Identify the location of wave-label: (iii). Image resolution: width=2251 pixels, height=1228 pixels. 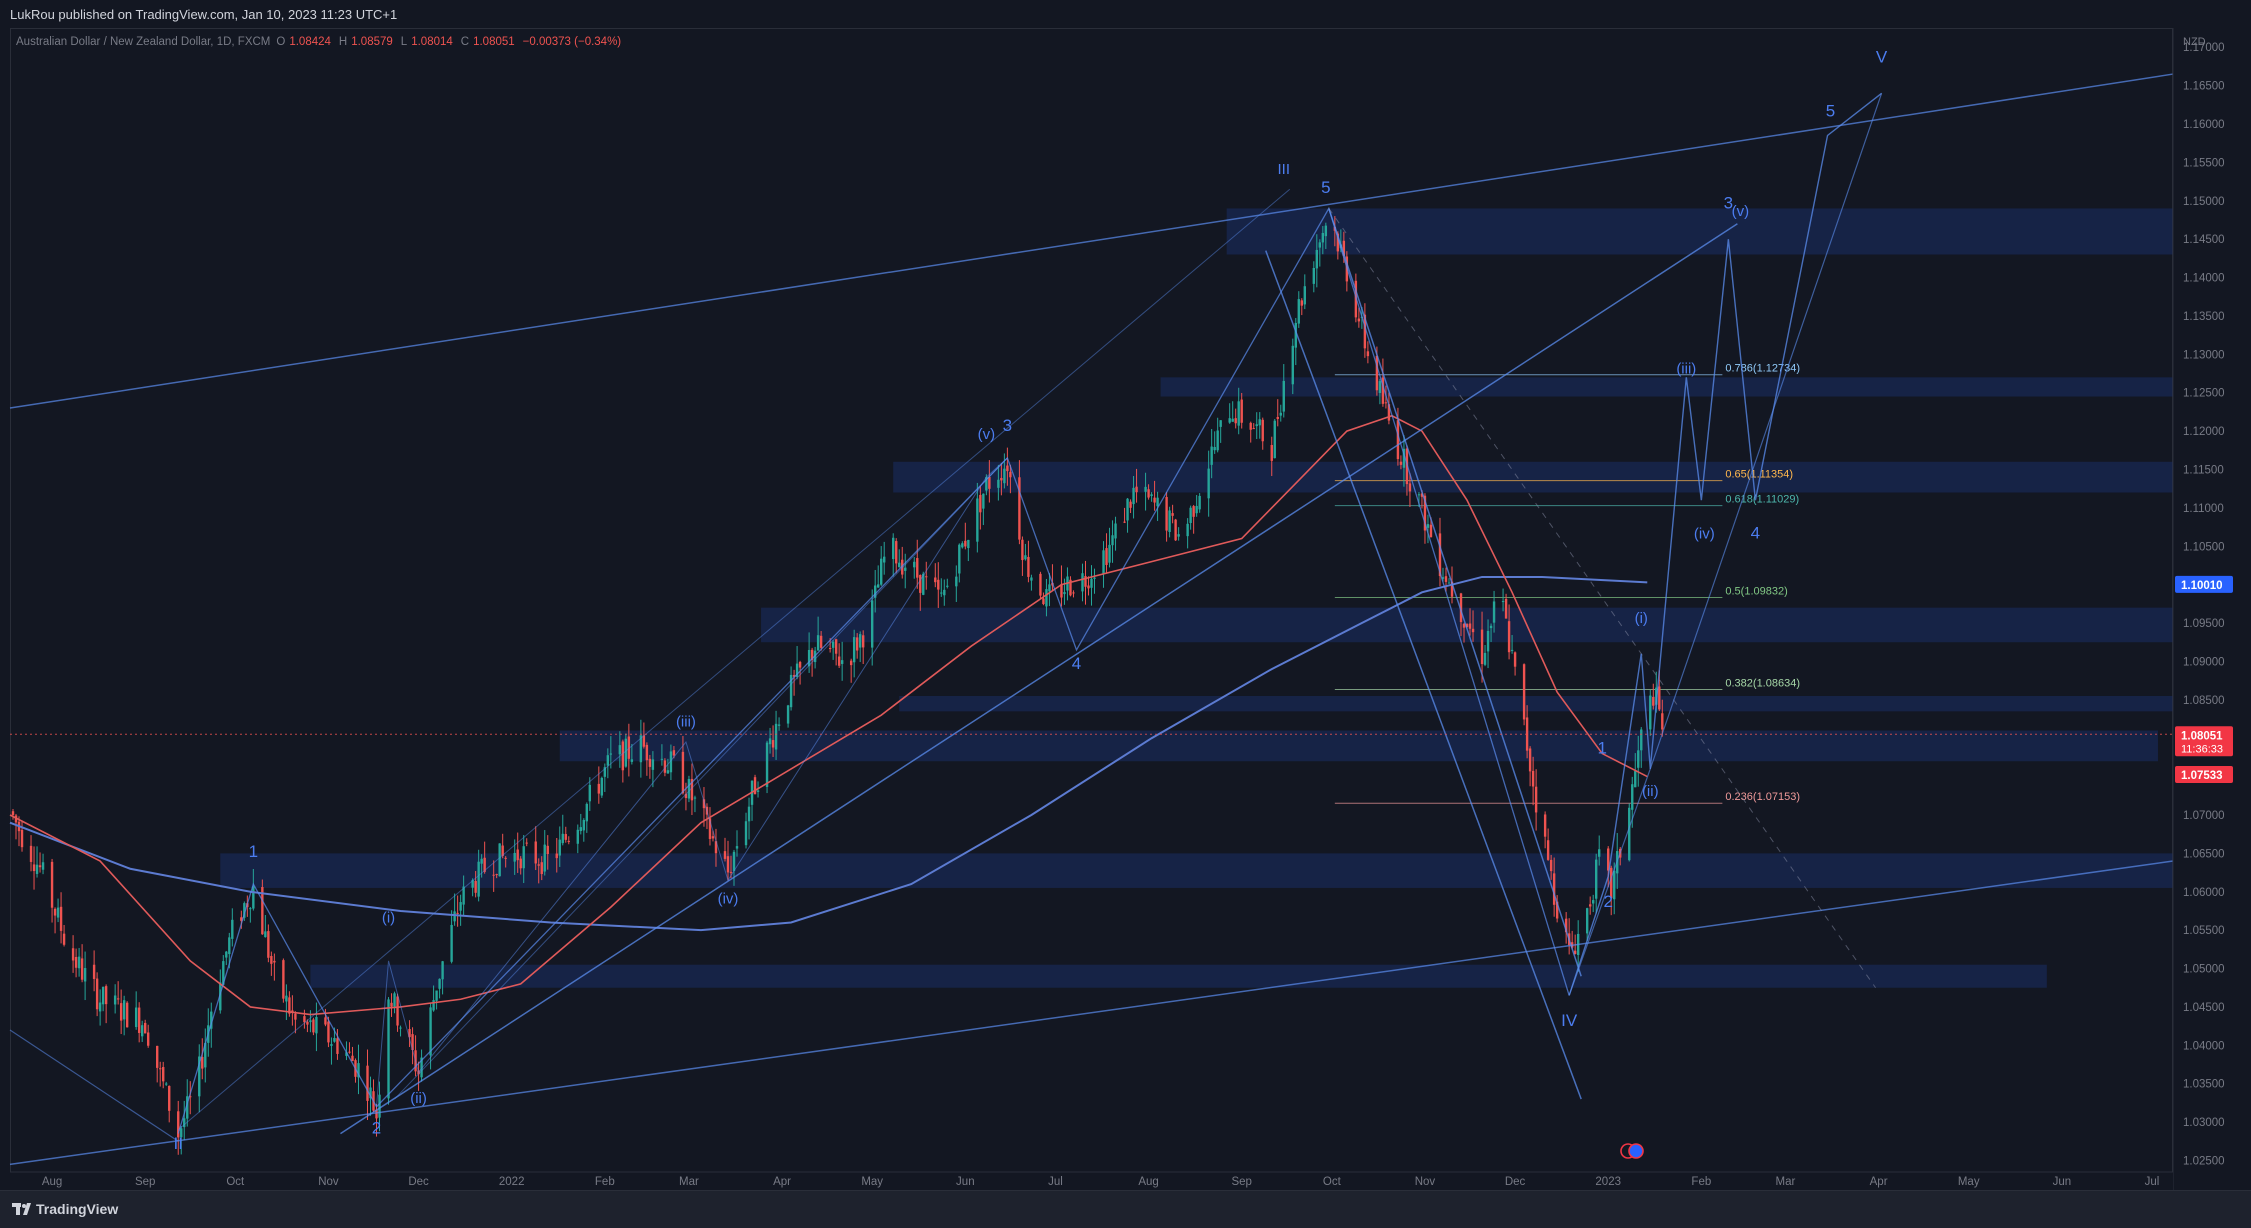
(686, 722).